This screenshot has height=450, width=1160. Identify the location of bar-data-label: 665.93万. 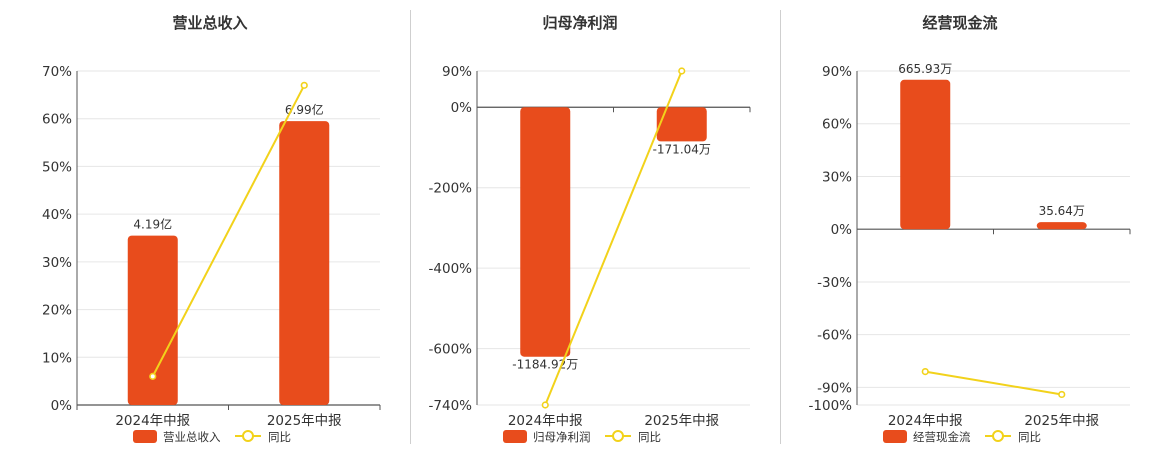
(925, 69).